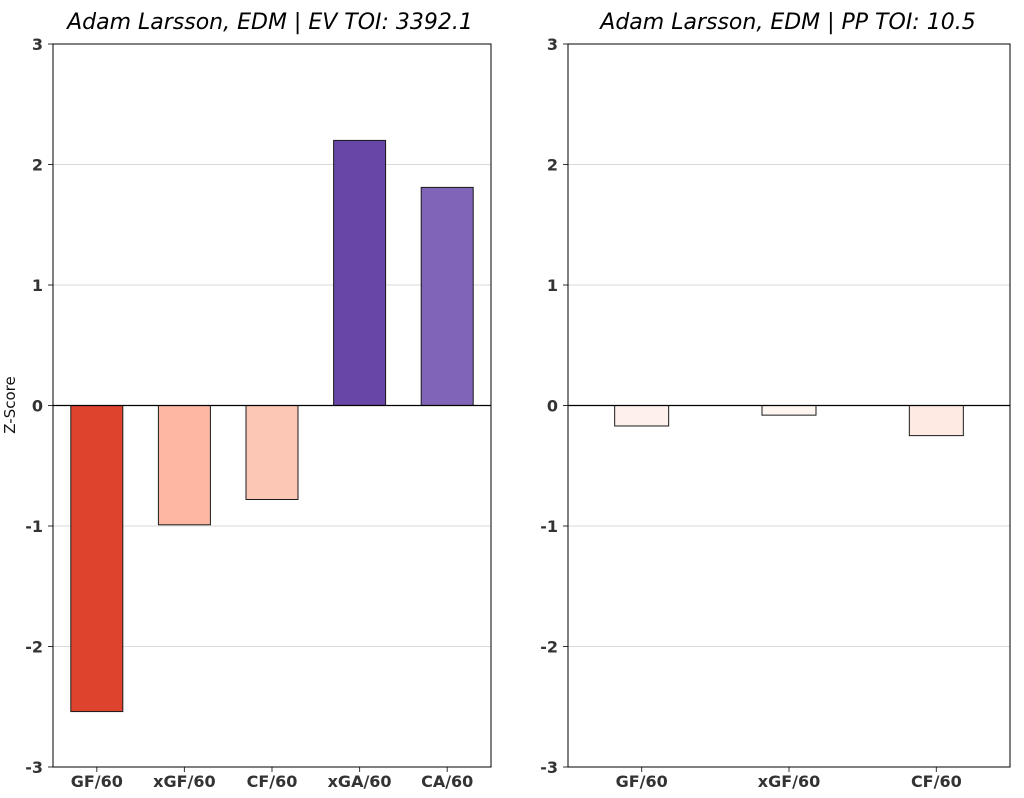  What do you see at coordinates (269, 22) in the screenshot?
I see `ev-chart-title: Adam Larsson, EDM | EV TOI: 3392.1` at bounding box center [269, 22].